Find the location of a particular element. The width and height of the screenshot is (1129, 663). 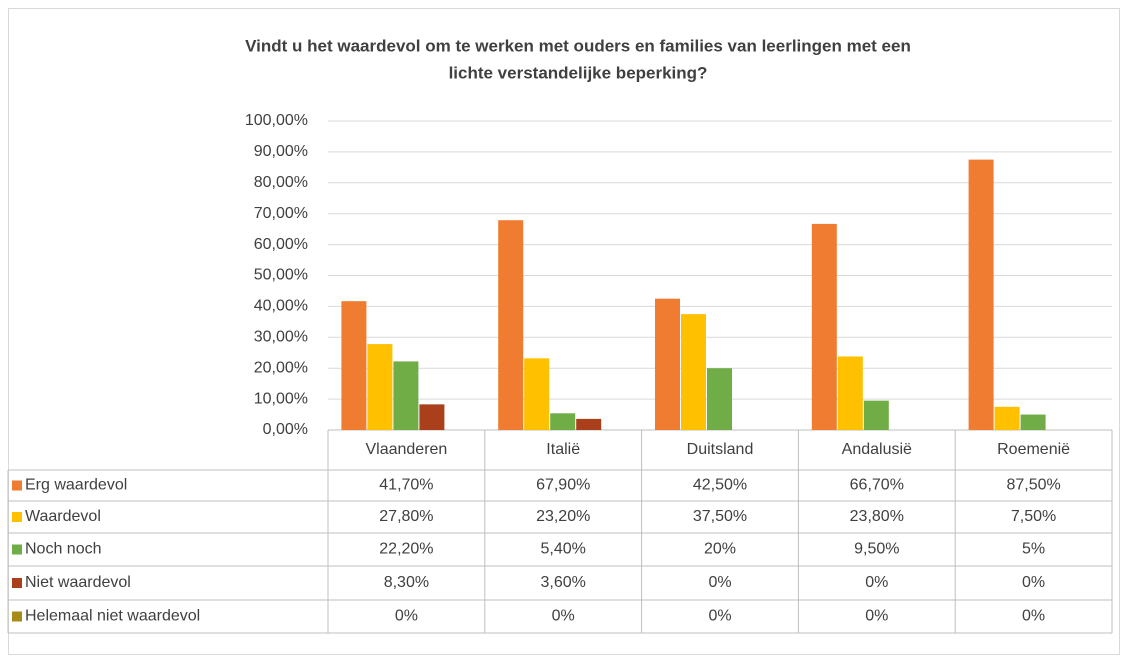

x-tick-label: Italië is located at coordinates (563, 449).